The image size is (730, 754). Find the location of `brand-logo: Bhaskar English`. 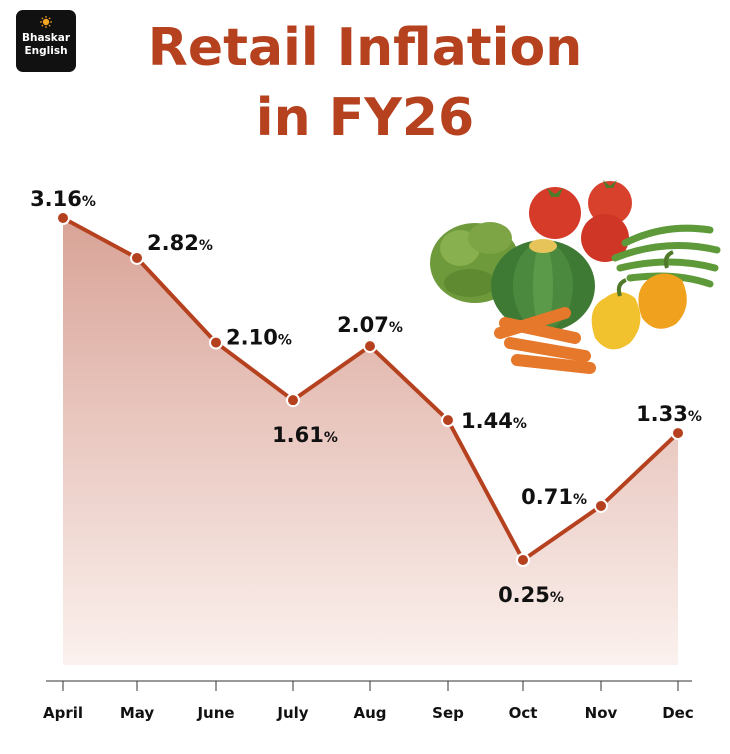

brand-logo: Bhaskar English is located at coordinates (46, 41).